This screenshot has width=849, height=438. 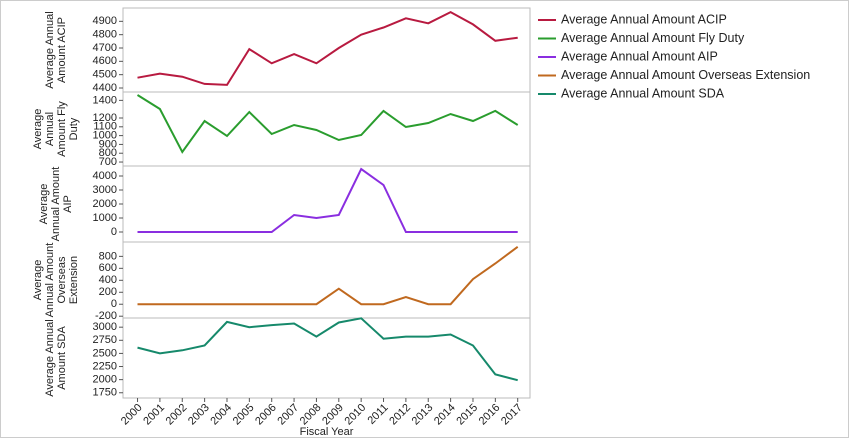 What do you see at coordinates (108, 268) in the screenshot?
I see `y-tick-label: 600` at bounding box center [108, 268].